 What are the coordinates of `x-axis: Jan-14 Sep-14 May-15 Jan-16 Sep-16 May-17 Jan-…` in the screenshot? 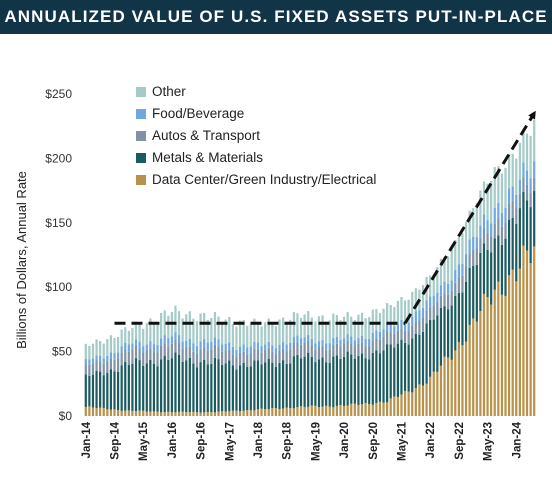 It's located at (302, 441).